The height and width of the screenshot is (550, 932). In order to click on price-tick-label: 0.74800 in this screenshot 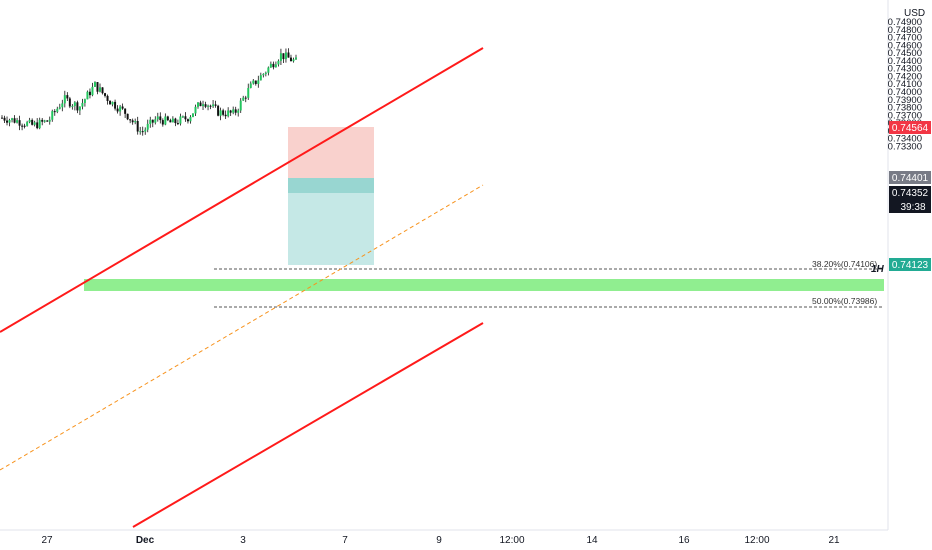, I will do `click(905, 30)`.